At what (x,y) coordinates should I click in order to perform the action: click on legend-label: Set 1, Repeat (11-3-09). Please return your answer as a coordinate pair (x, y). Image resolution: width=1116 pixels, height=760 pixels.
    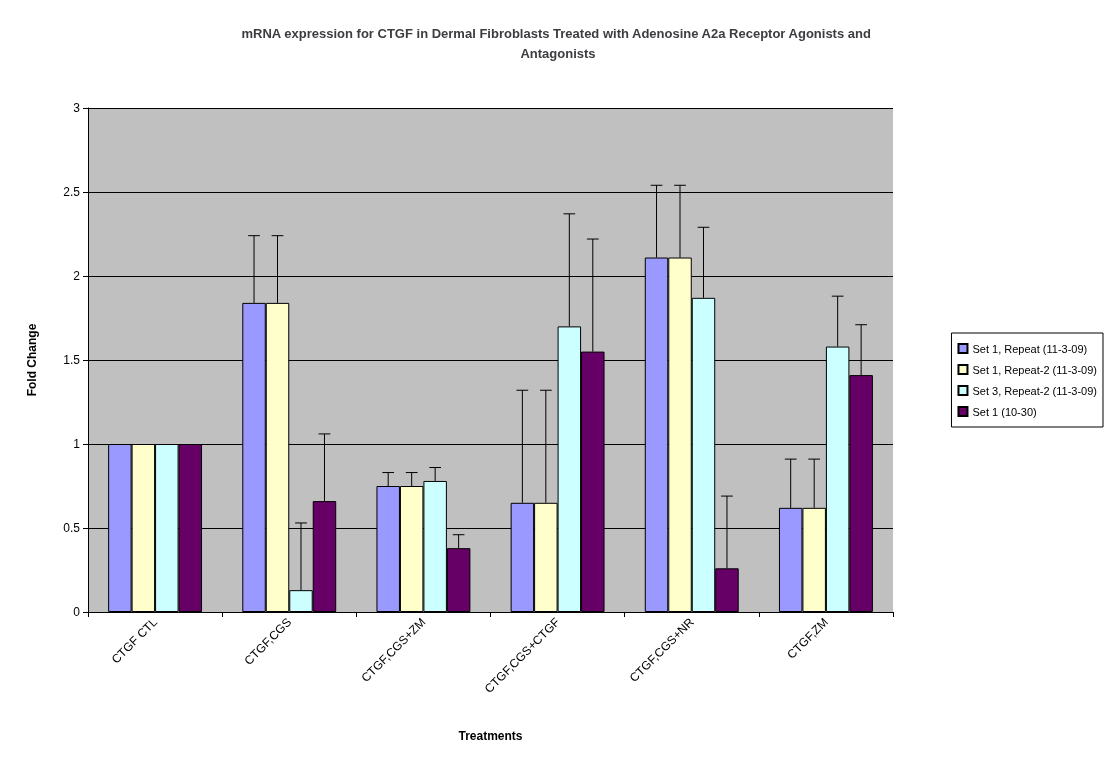
    Looking at the image, I should click on (1030, 348).